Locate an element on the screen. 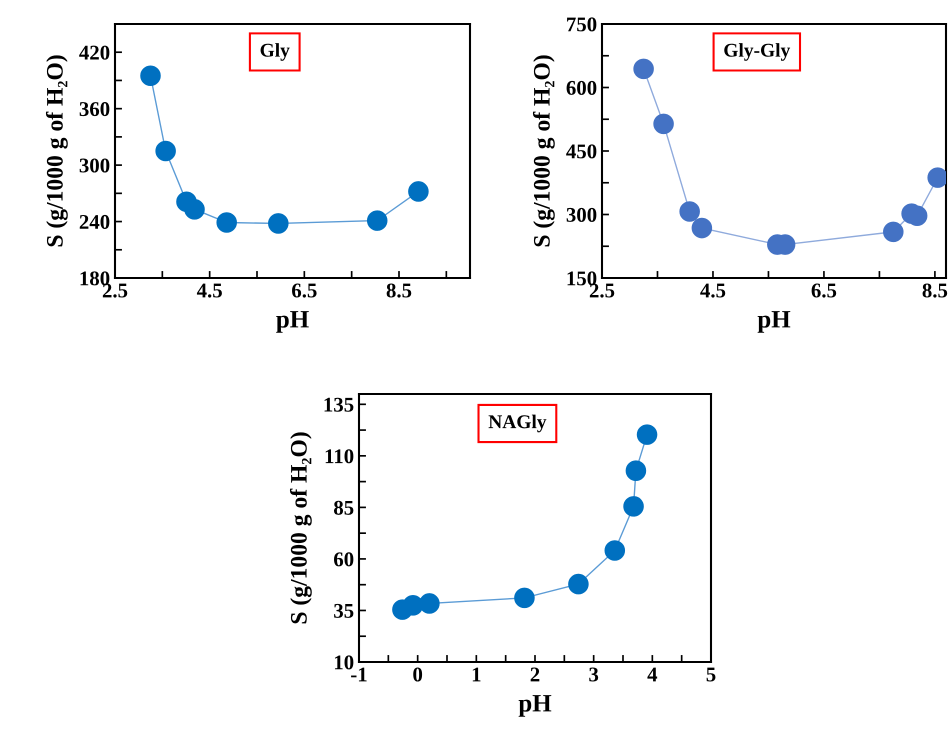 This screenshot has width=949, height=733. y-tick-label: 240 is located at coordinates (95, 221).